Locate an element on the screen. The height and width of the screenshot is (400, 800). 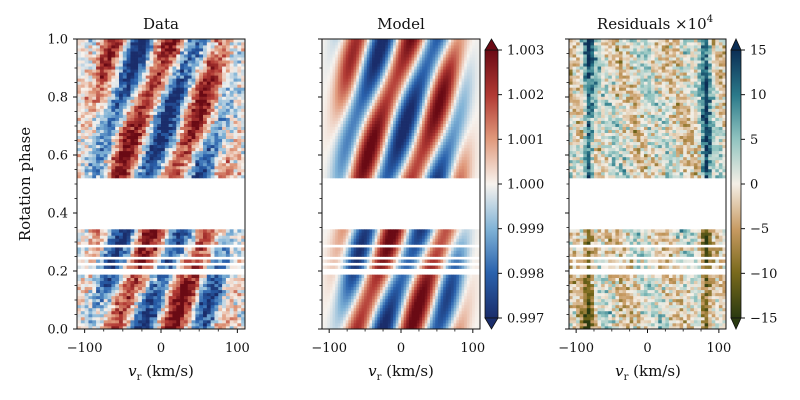
x-tick-label: −100 is located at coordinates (85, 348).